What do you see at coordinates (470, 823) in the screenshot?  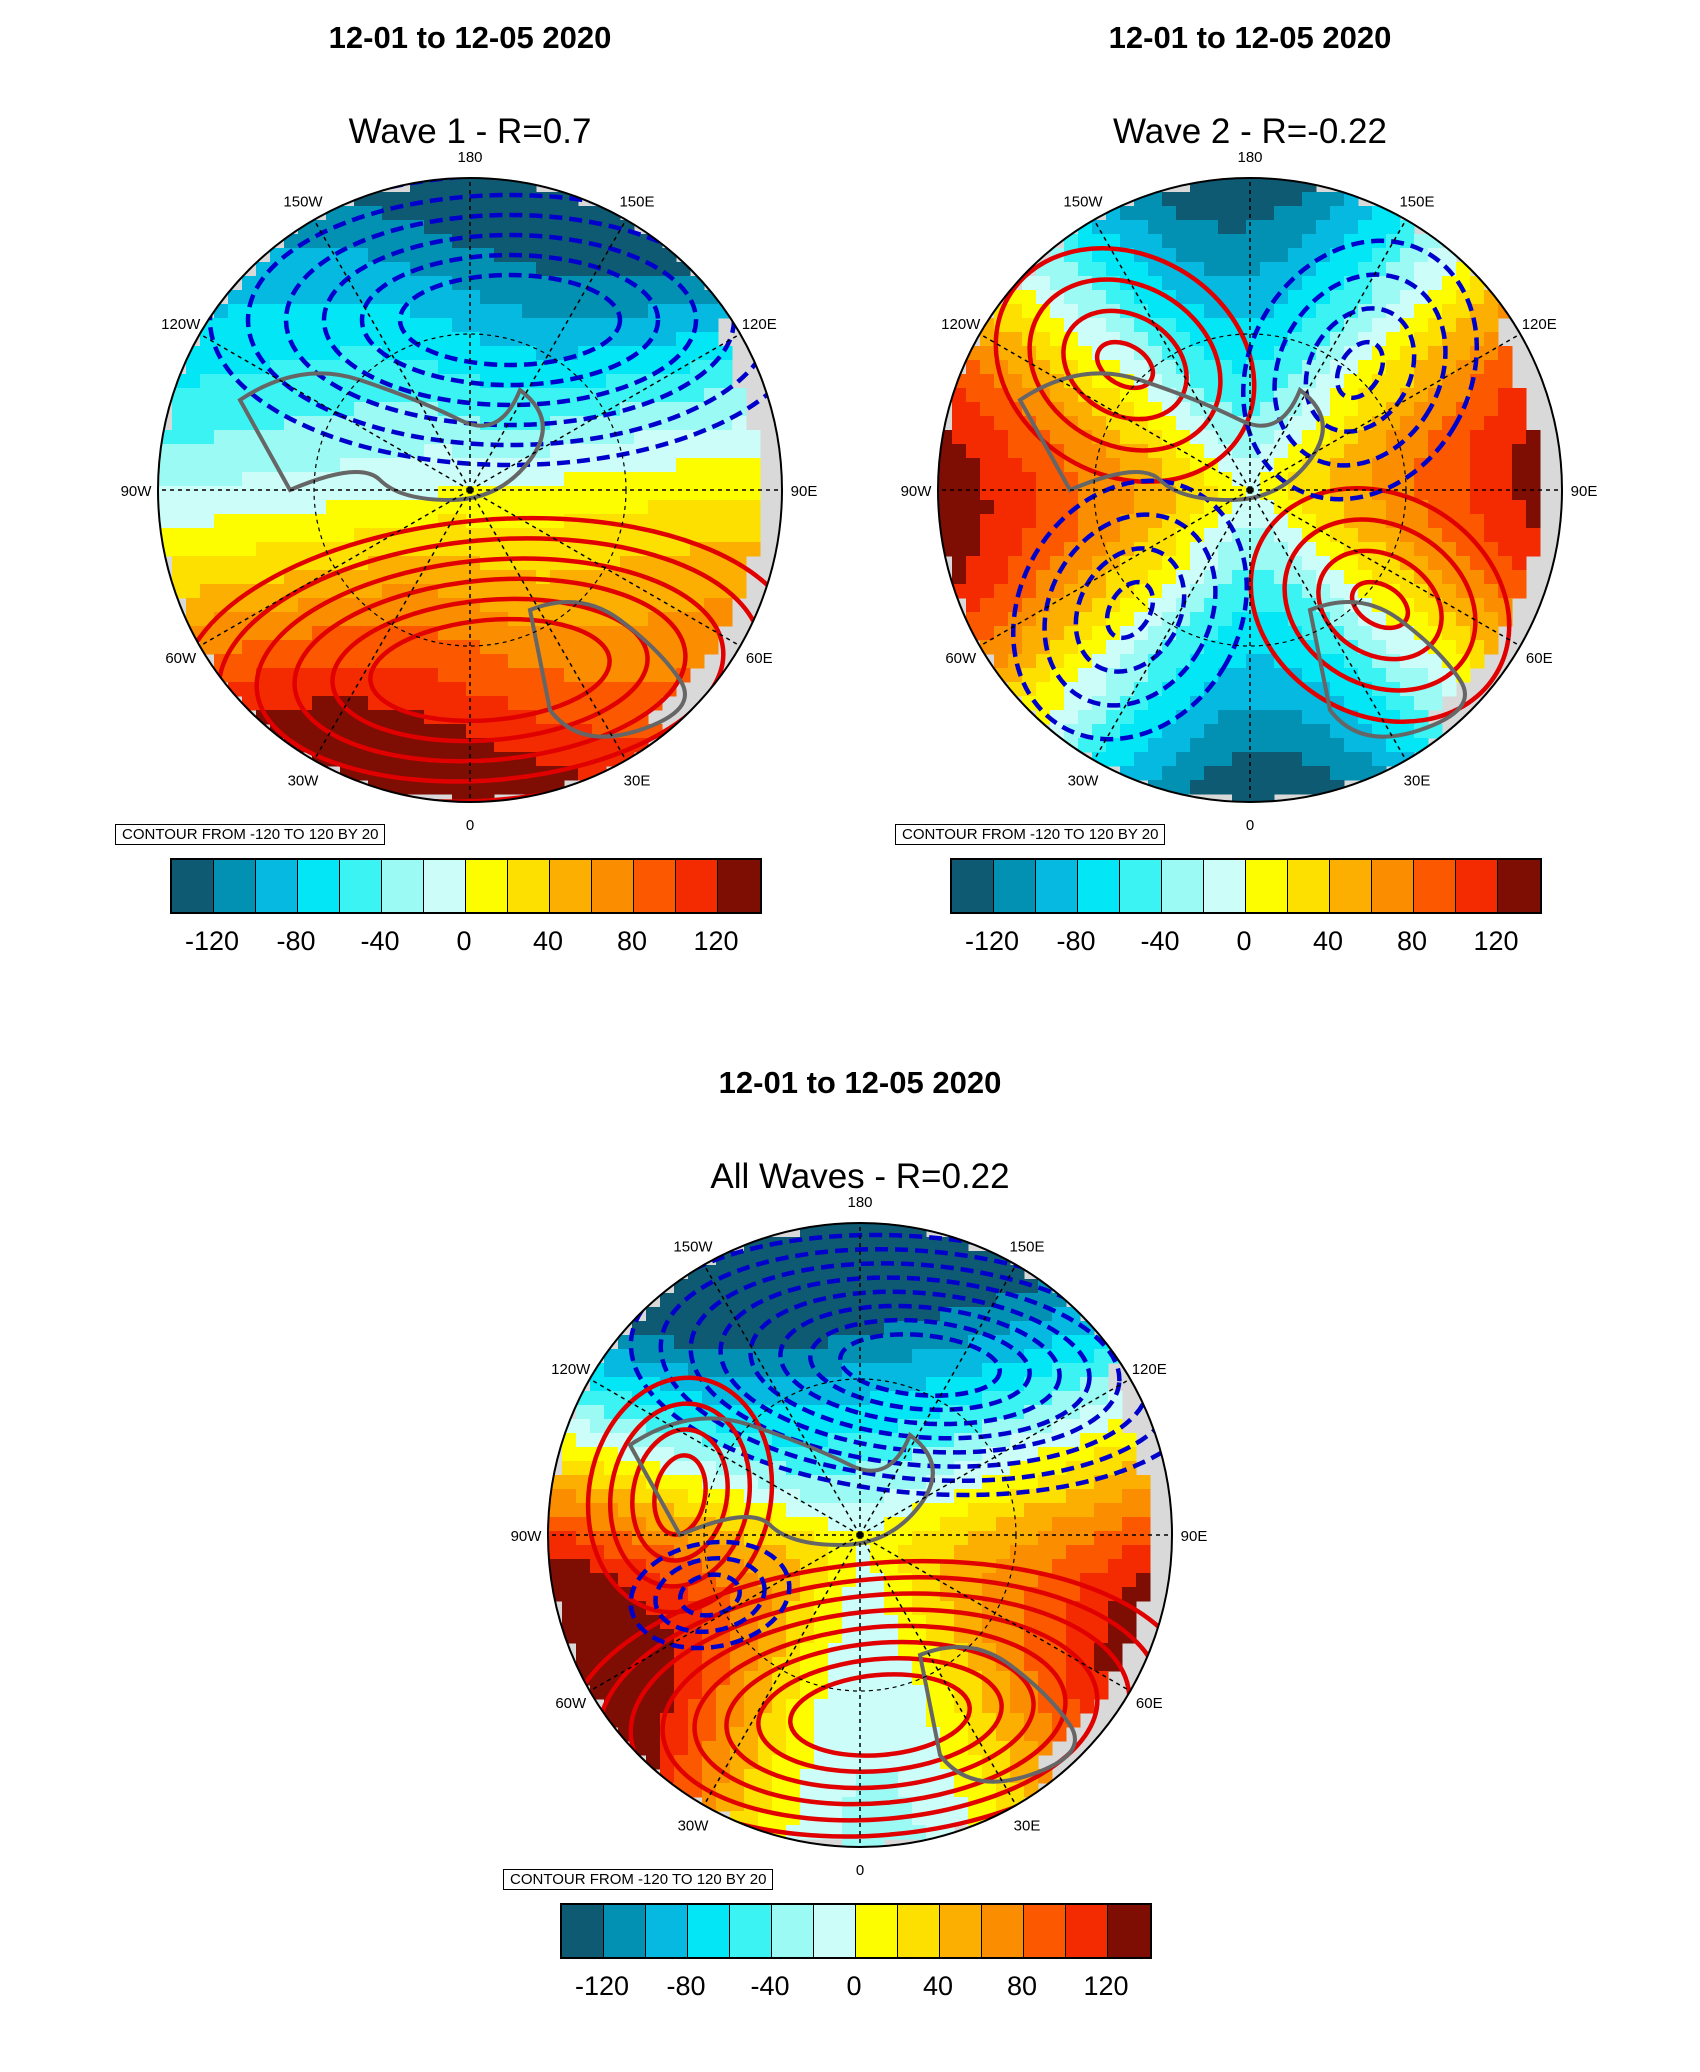 I see `longitude-label: 0` at bounding box center [470, 823].